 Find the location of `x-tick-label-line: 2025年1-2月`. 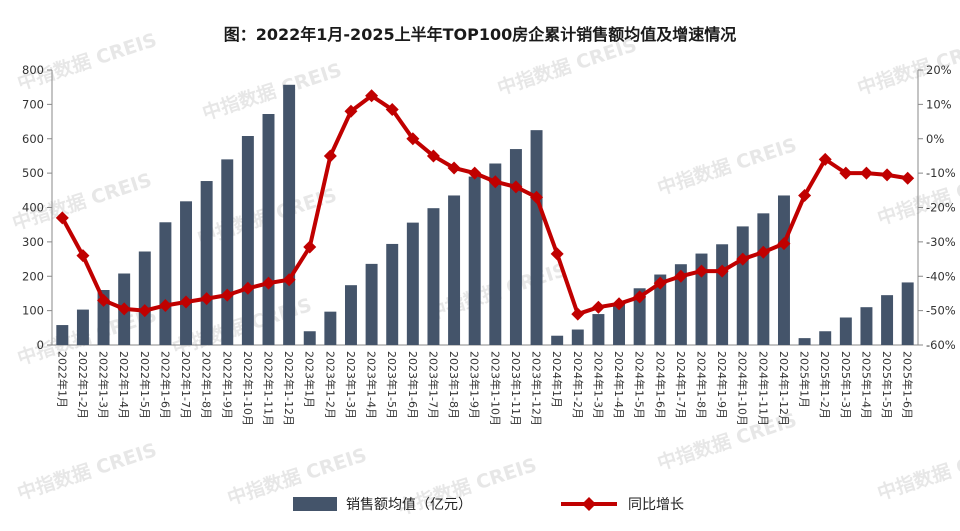

x-tick-label-line: 2025年1-2月 is located at coordinates (825, 385).